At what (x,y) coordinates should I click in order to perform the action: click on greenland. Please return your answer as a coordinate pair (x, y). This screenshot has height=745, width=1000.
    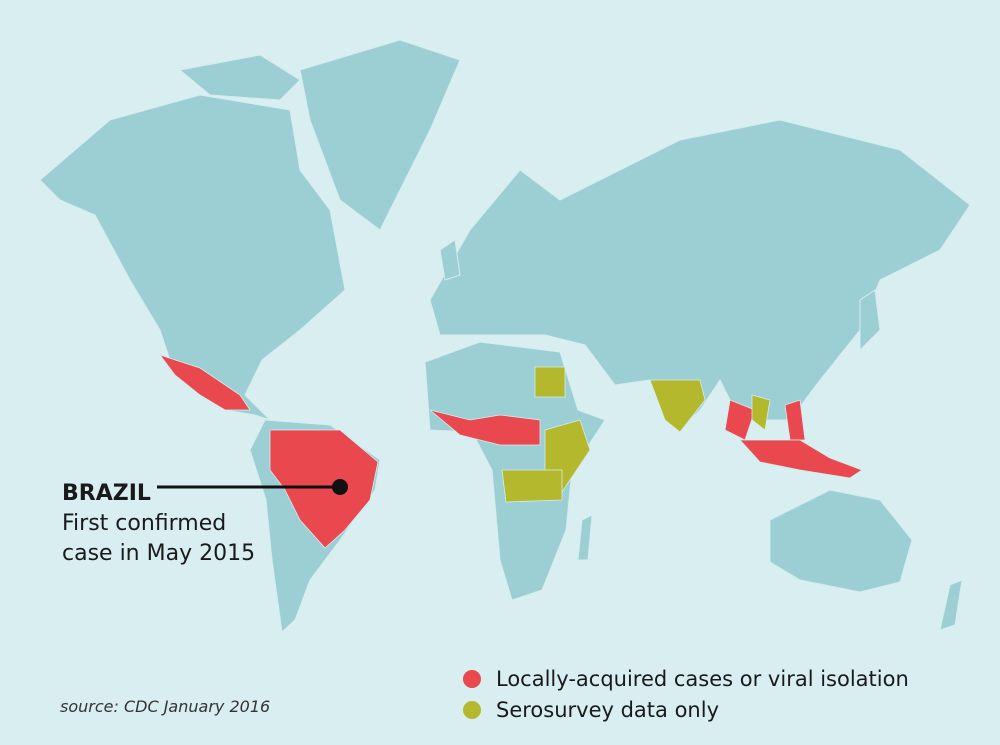
    Looking at the image, I should click on (380, 135).